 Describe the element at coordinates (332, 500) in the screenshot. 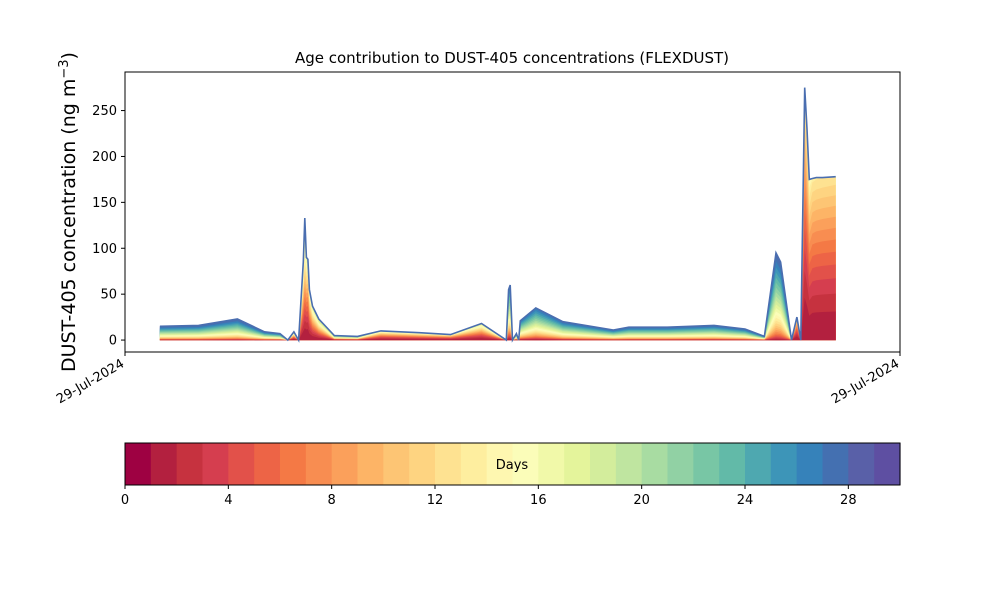

I see `colorbar-tick-label-2: 8` at that location.